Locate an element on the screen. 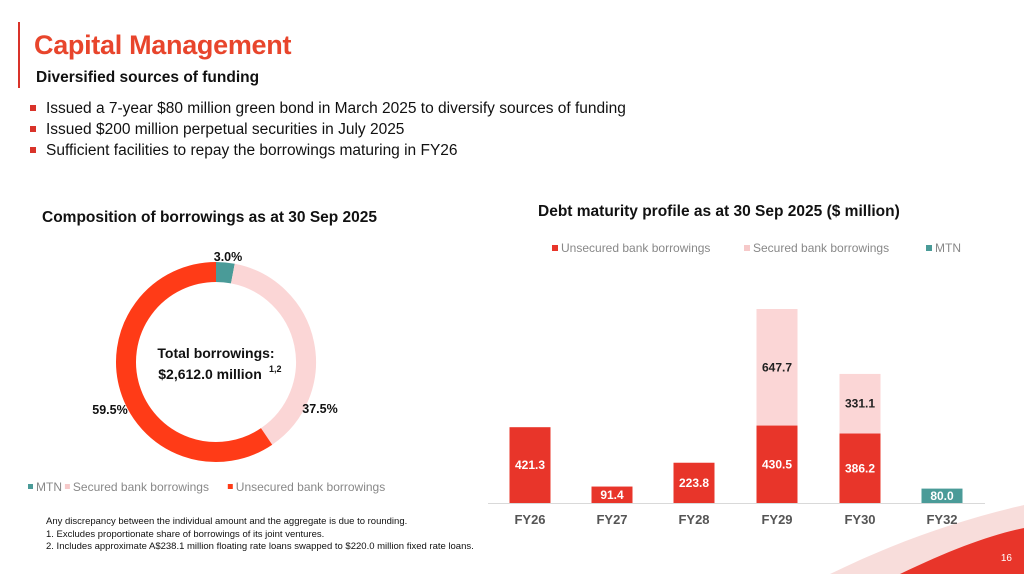 The image size is (1024, 574). bar-data-label: 647.7 is located at coordinates (777, 367).